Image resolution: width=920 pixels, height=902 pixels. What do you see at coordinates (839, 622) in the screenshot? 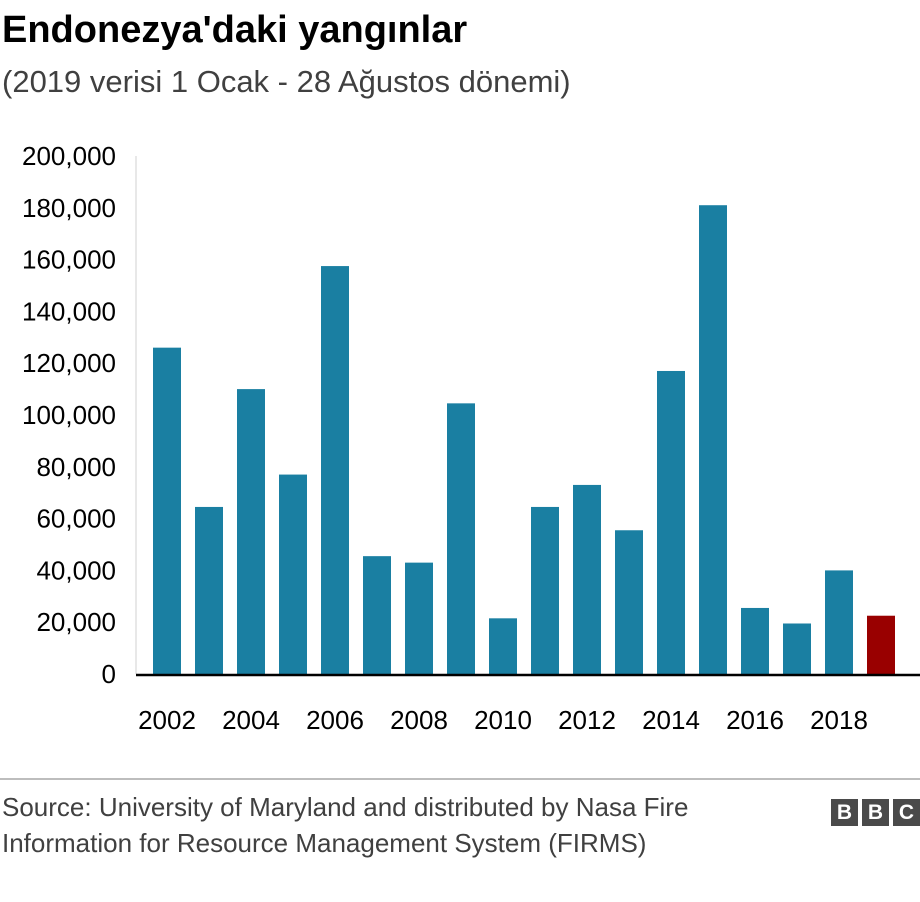
I see `bar-2018` at bounding box center [839, 622].